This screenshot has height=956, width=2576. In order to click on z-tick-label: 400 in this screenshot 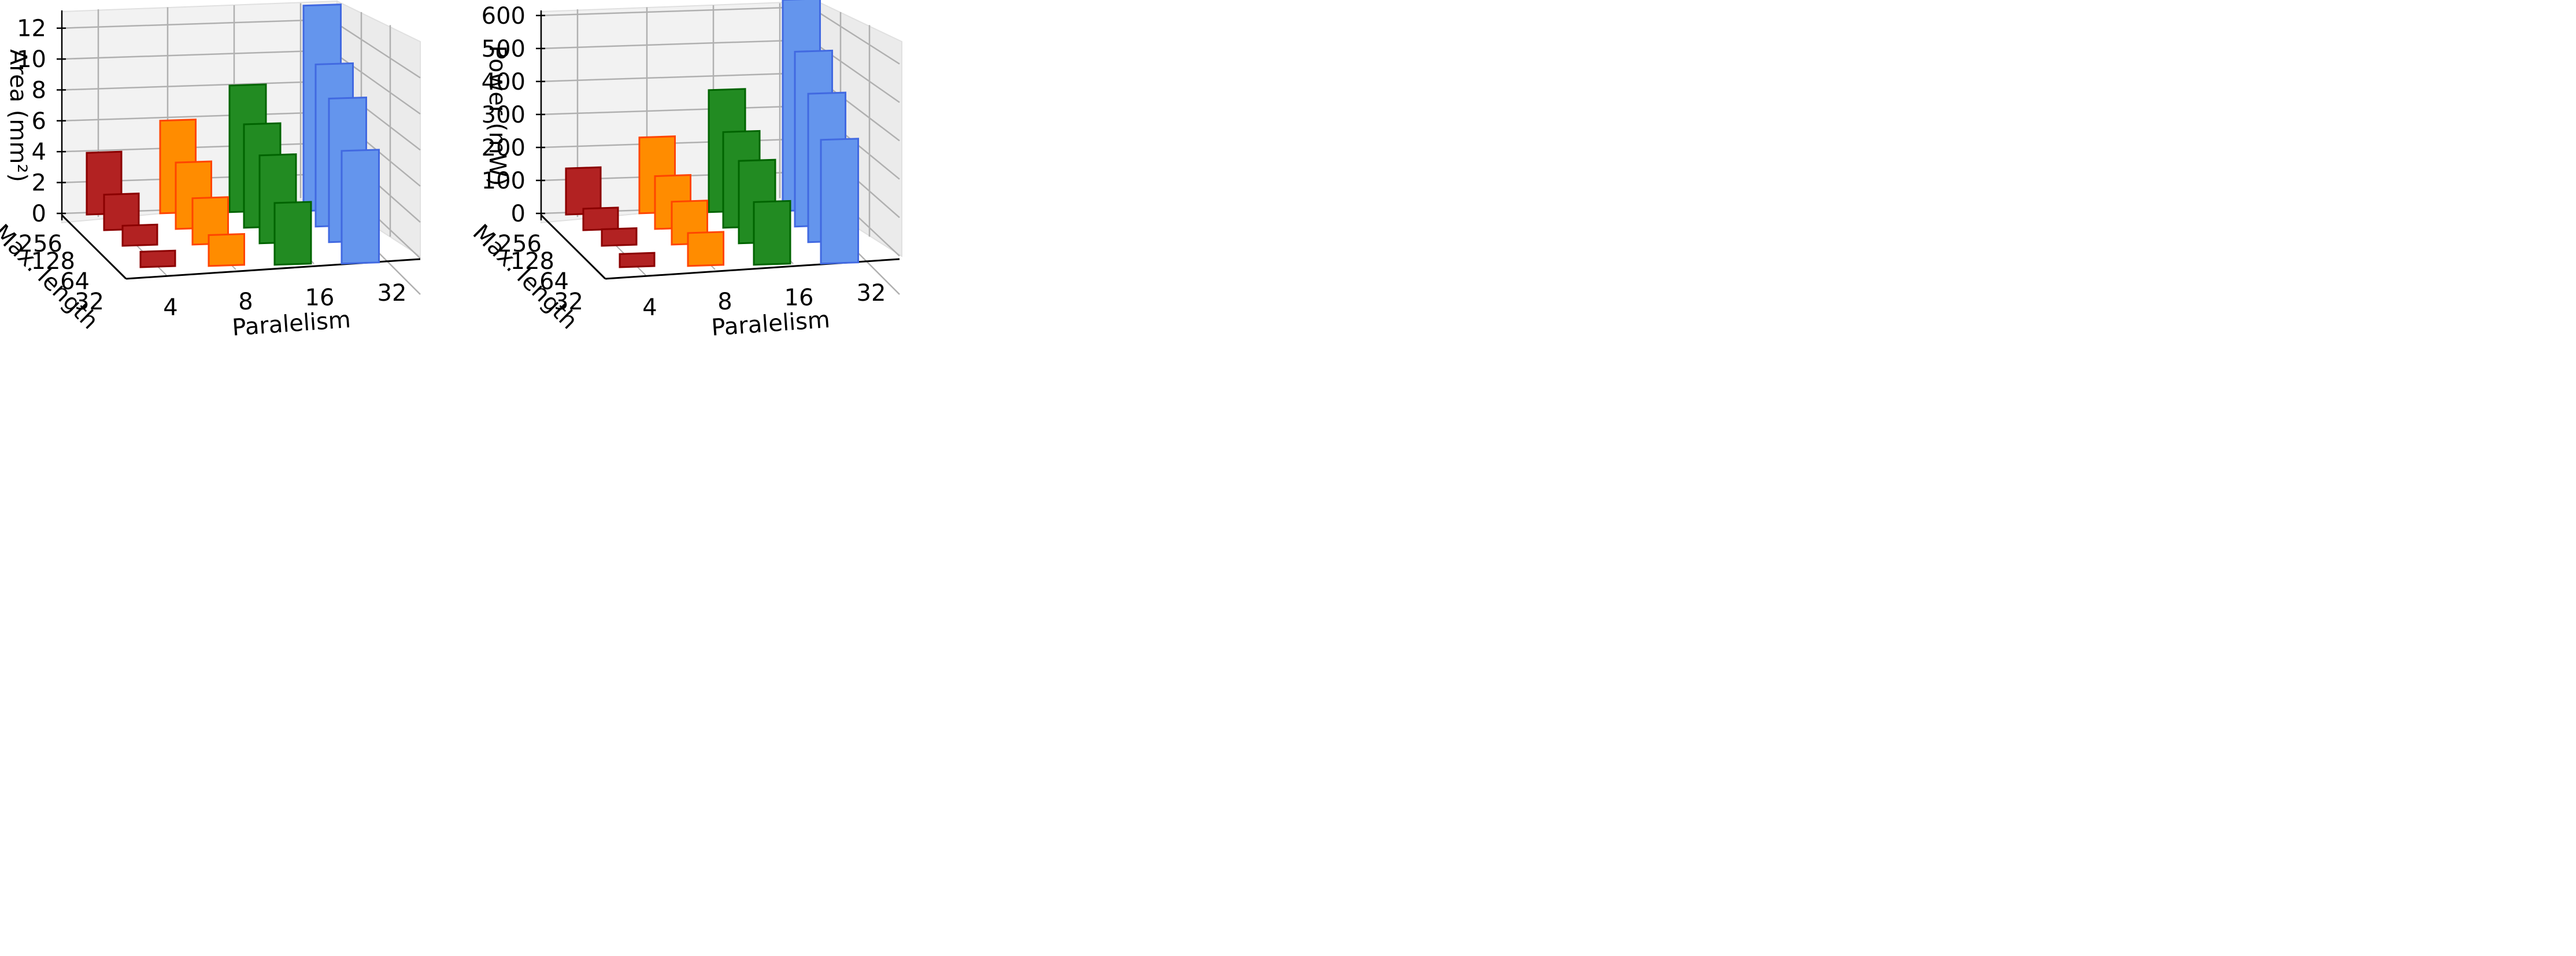, I will do `click(504, 82)`.